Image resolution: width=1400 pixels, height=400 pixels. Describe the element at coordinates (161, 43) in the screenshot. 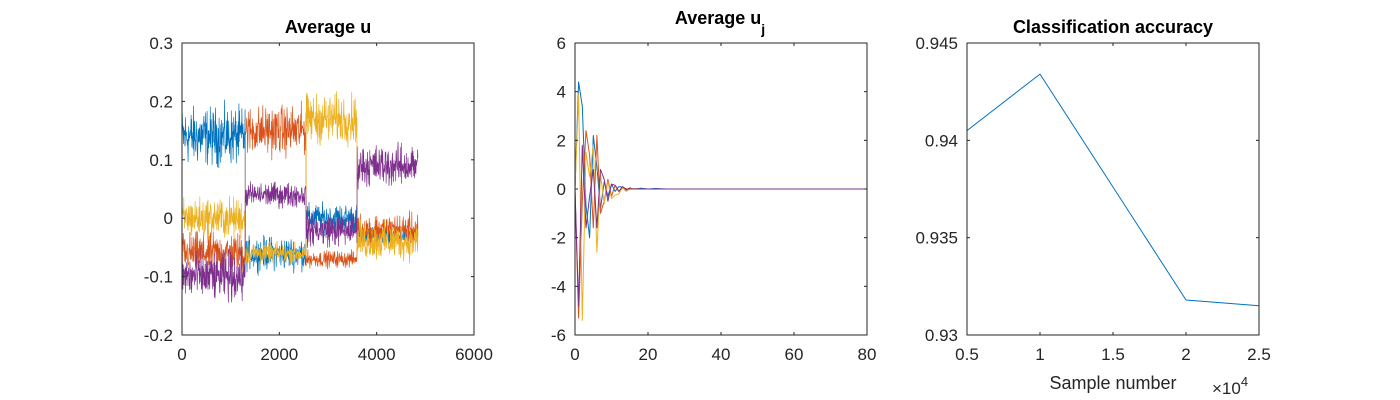

I see `average-u-y-tick-label: 0.3` at that location.